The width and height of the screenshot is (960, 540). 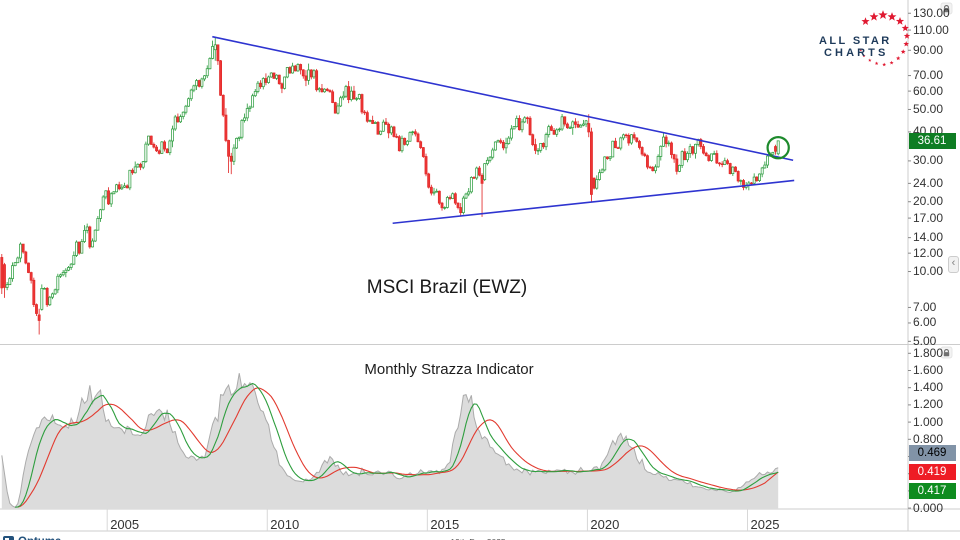 I want to click on time-axis, so click(x=480, y=520).